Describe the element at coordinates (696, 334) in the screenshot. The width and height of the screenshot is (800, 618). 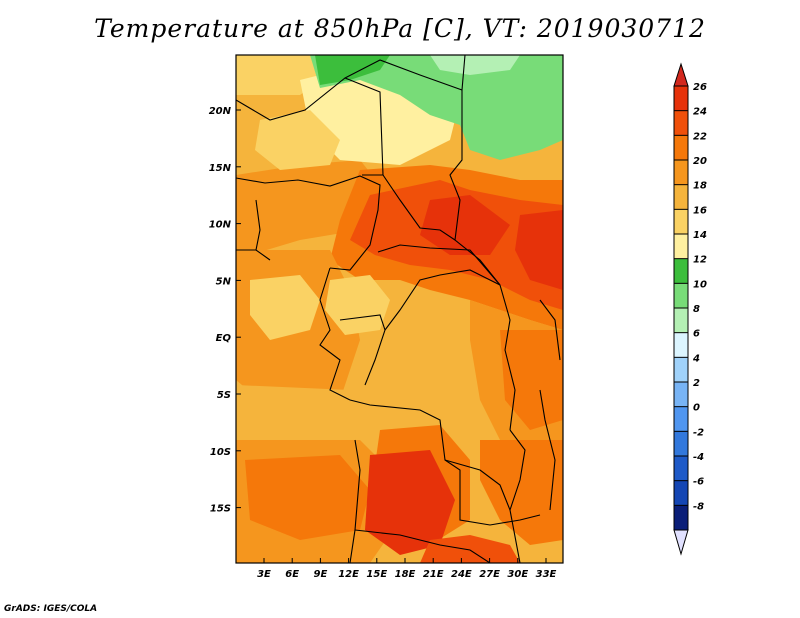
I see `colorbar-label: 6` at that location.